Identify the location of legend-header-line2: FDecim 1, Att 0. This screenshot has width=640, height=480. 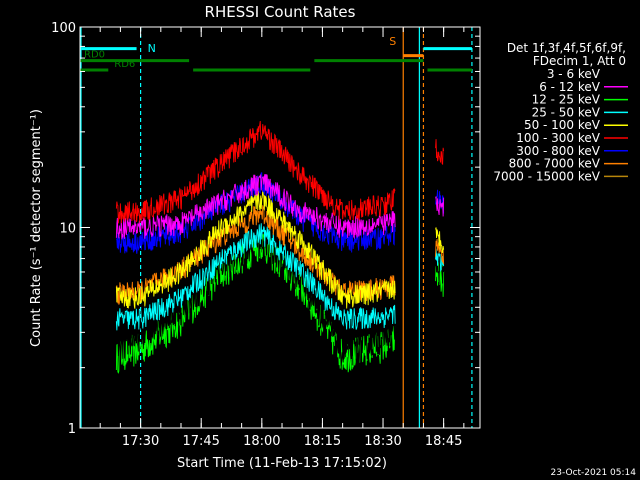
(579, 61).